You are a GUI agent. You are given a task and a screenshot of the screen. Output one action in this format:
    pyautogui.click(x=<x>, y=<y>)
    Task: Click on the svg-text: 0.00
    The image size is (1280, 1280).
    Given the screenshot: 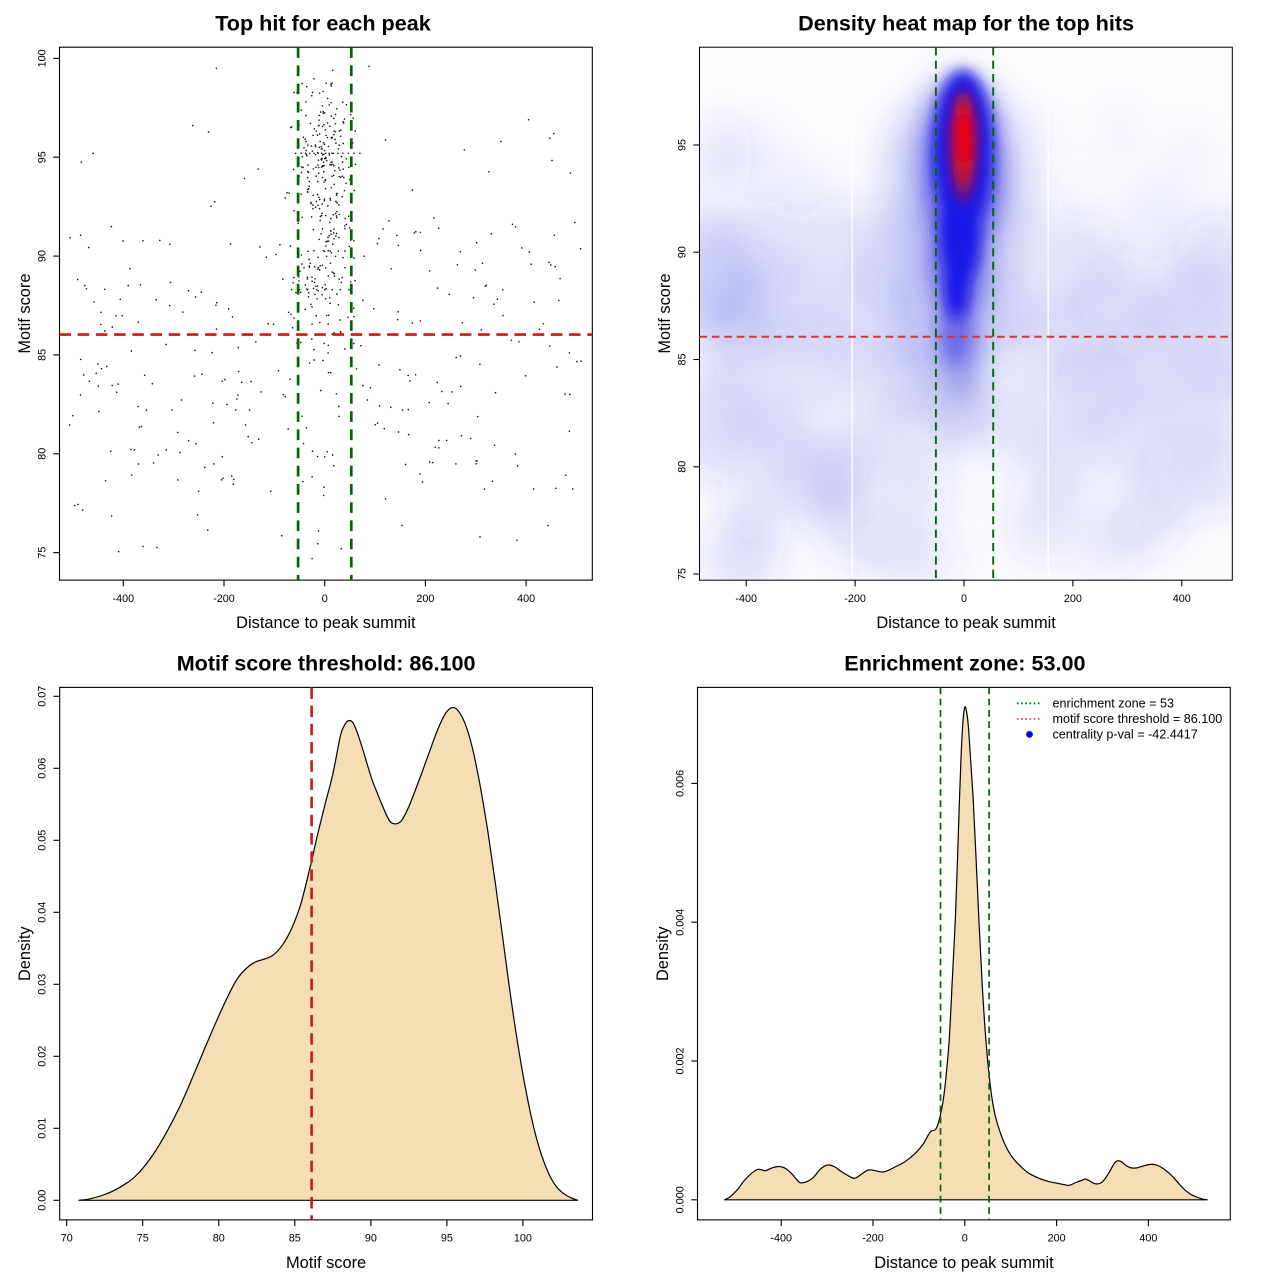 What is the action you would take?
    pyautogui.click(x=43, y=1200)
    